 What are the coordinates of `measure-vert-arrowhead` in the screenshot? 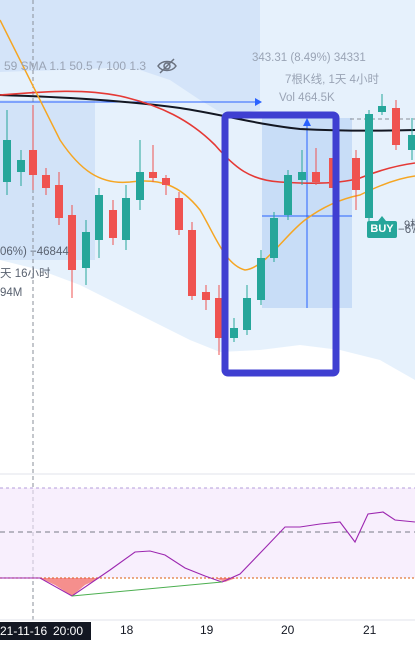 It's located at (307, 122).